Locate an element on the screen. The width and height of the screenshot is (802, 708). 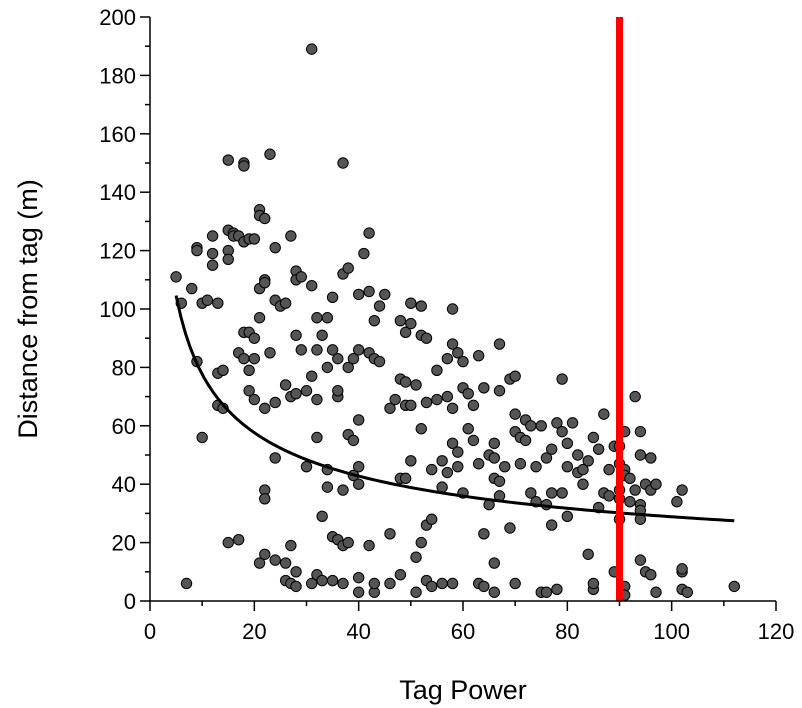
x-tick-label: 120 is located at coordinates (776, 631).